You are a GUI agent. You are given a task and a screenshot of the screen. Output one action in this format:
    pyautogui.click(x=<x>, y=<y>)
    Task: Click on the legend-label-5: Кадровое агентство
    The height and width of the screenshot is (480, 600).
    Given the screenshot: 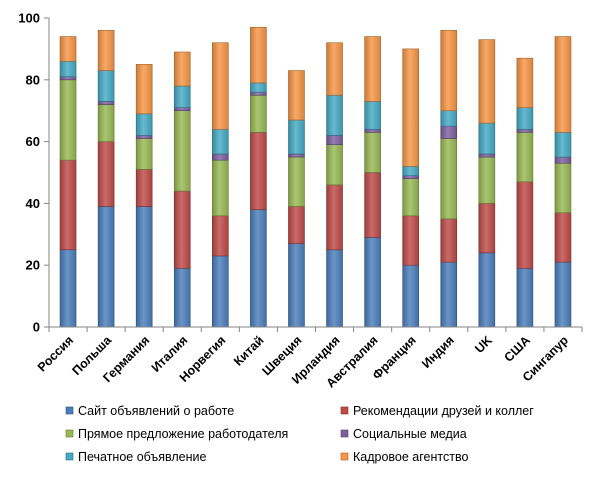 What is the action you would take?
    pyautogui.click(x=410, y=457)
    